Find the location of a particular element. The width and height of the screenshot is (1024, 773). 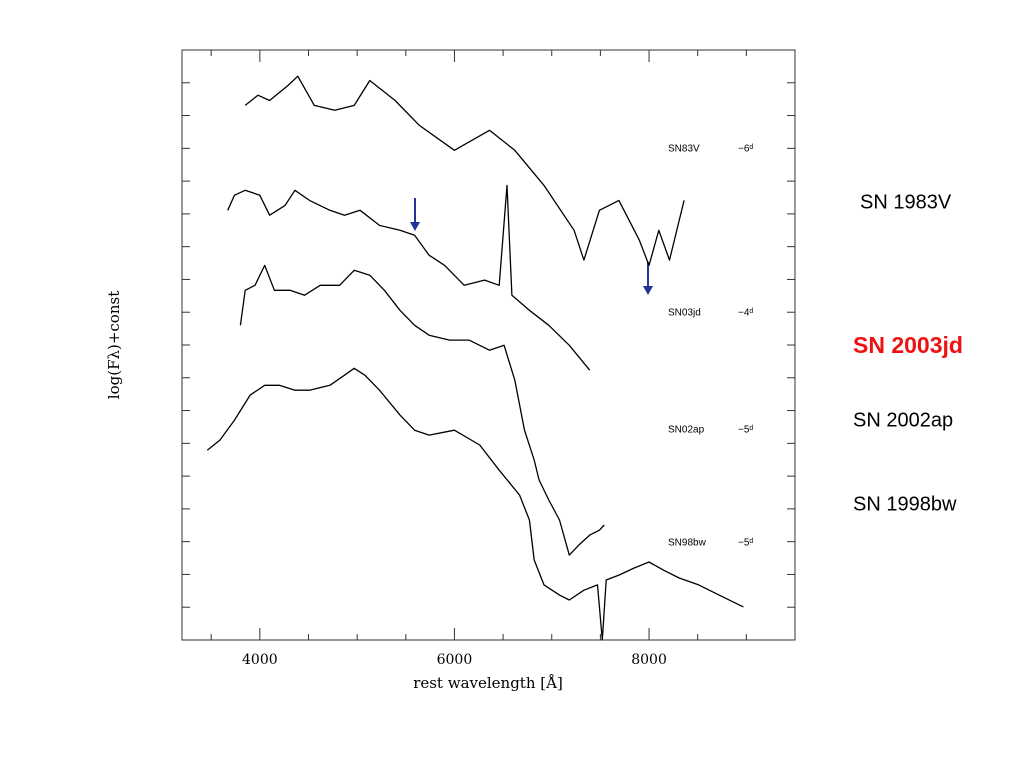

x-tick-label: 8000 is located at coordinates (649, 660).